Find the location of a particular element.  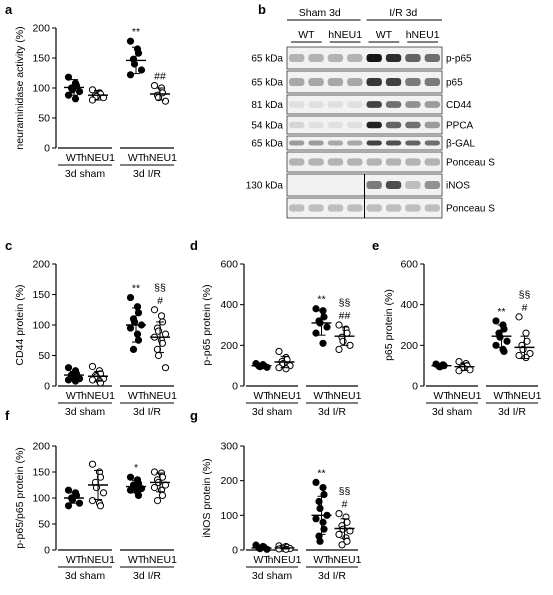

protein-label: p-p65 is located at coordinates (459, 59).